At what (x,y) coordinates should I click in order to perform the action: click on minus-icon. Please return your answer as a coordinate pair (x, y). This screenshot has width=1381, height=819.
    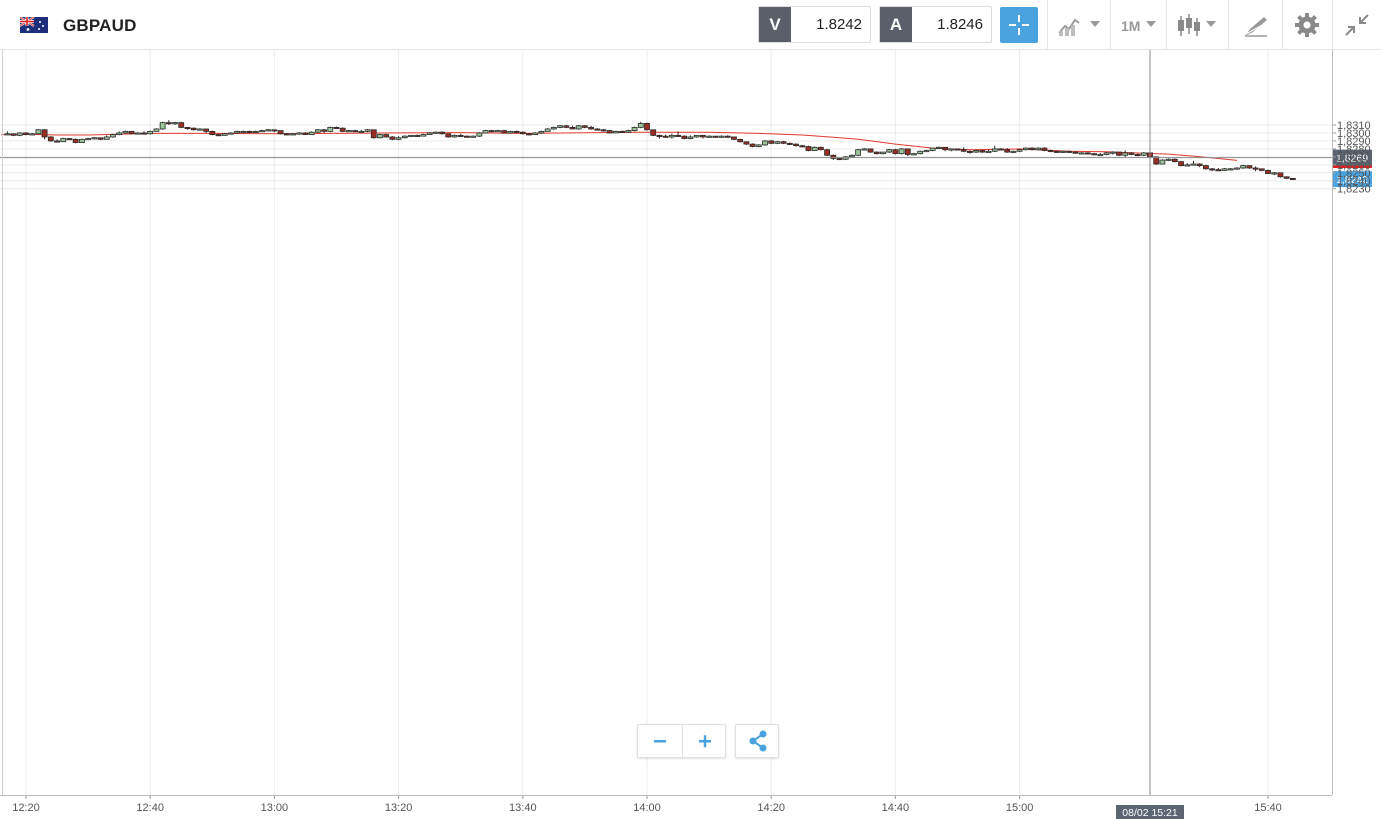
    Looking at the image, I should click on (660, 741).